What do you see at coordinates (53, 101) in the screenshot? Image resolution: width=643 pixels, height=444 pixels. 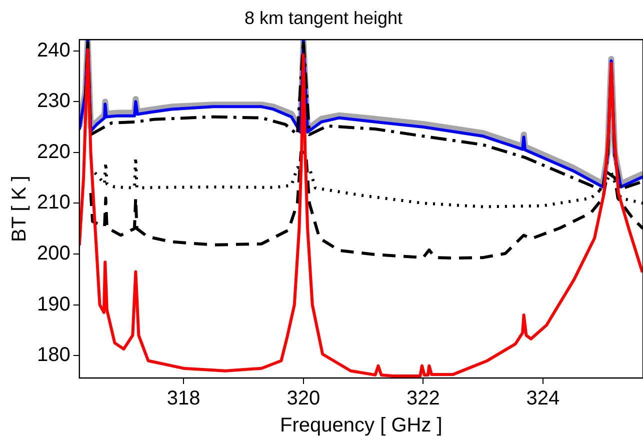 I see `y-tick-label: 230` at bounding box center [53, 101].